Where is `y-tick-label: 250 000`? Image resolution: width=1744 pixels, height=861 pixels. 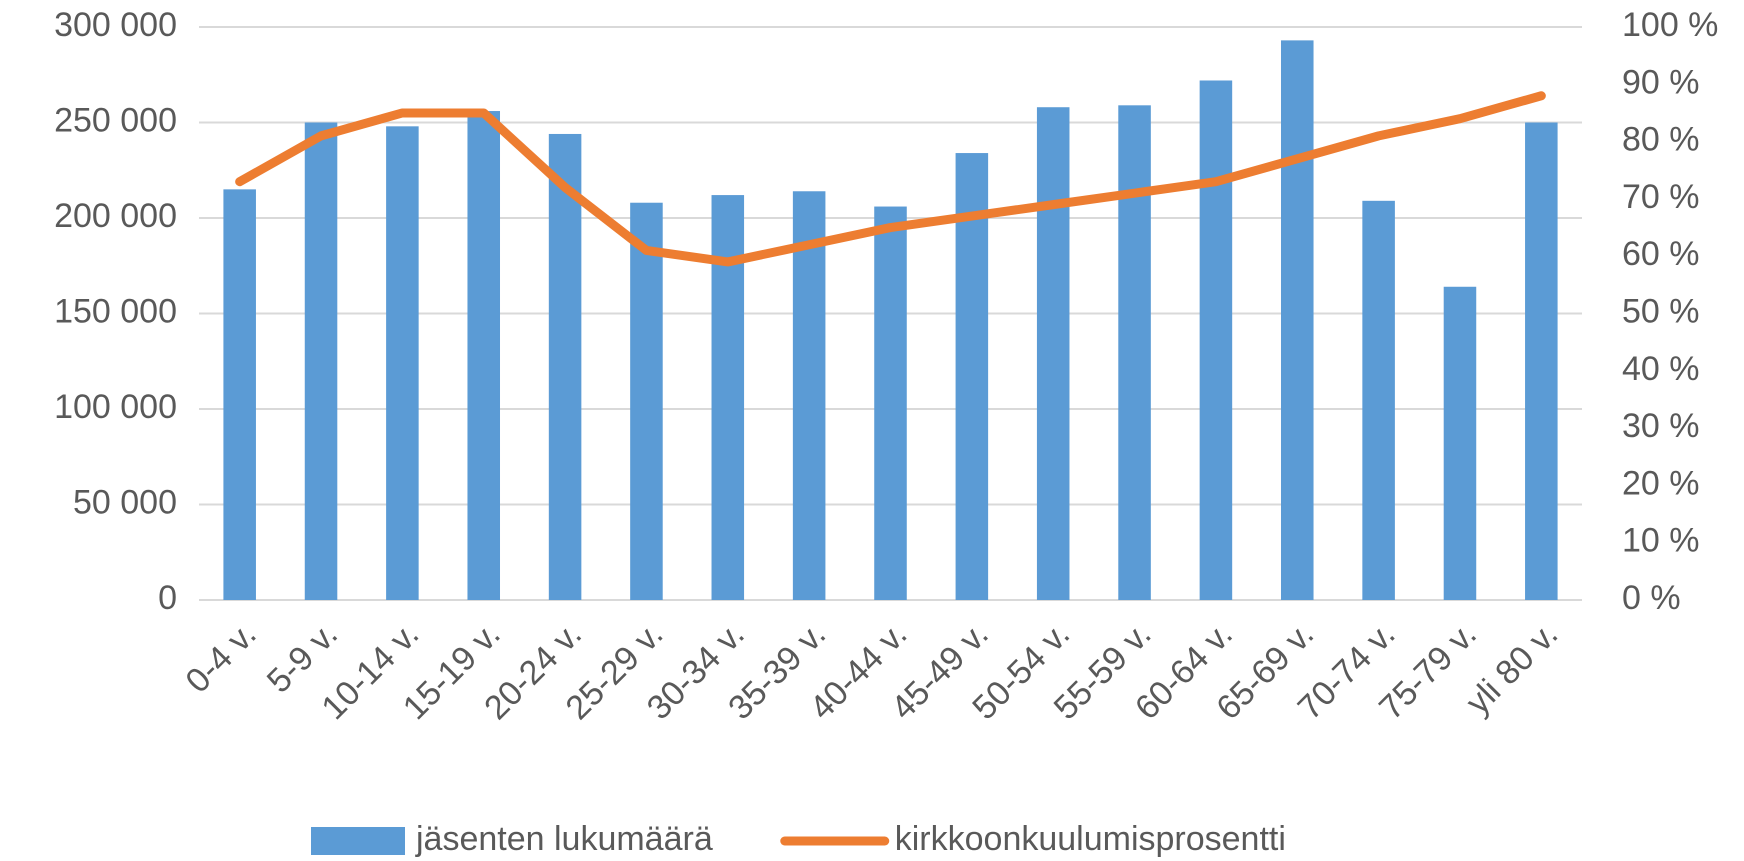 y-tick-label: 250 000 is located at coordinates (115, 120).